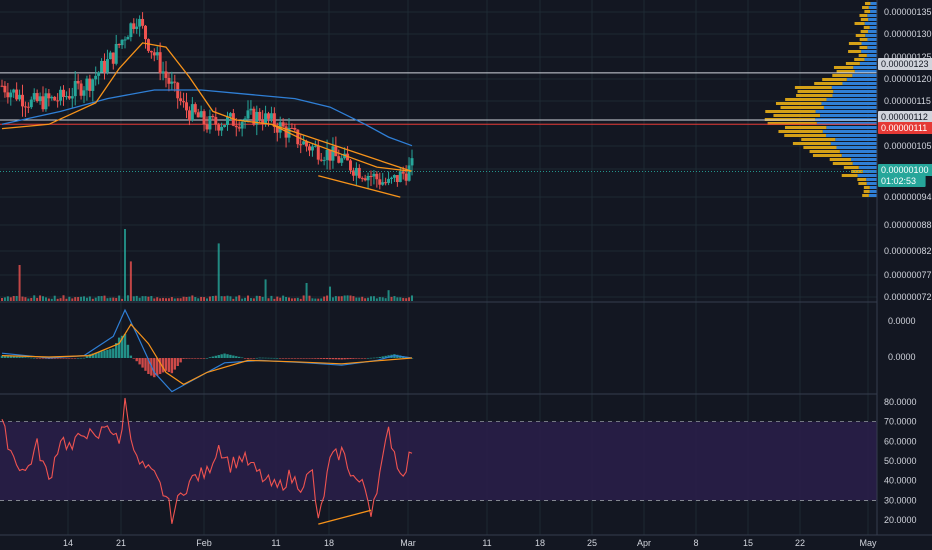 The width and height of the screenshot is (932, 550). I want to click on time-tick-label: May, so click(868, 543).